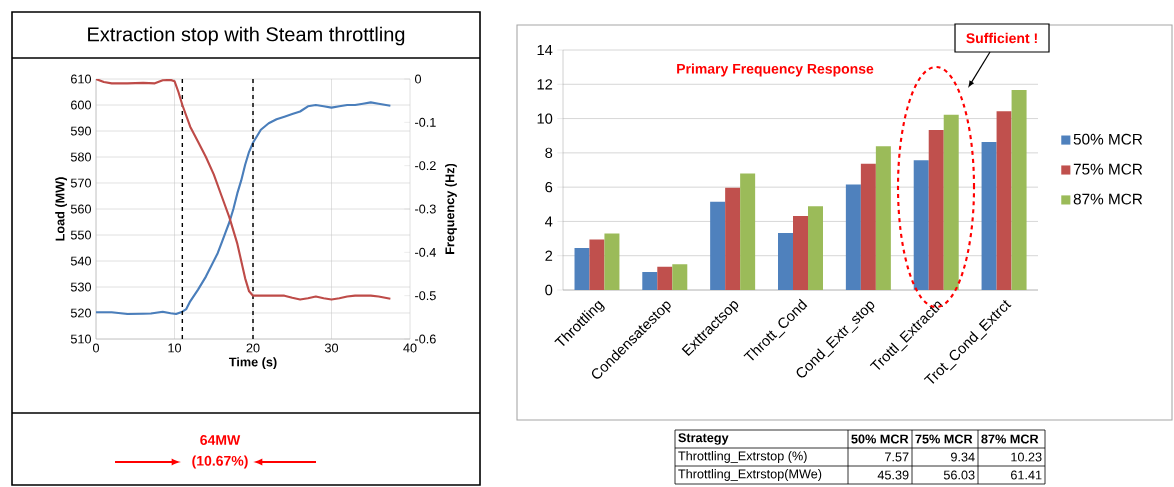 The height and width of the screenshot is (487, 1174). What do you see at coordinates (425, 166) in the screenshot?
I see `y2-tick-label: -0.2` at bounding box center [425, 166].